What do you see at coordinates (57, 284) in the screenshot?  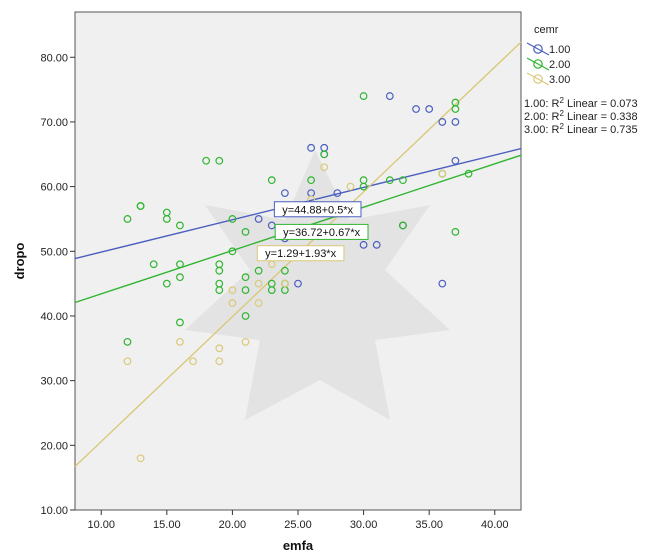 I see `y-axis-ticks: 10.00 20.00 30.00 40.00 50.00 60.00 70.00 80.00` at bounding box center [57, 284].